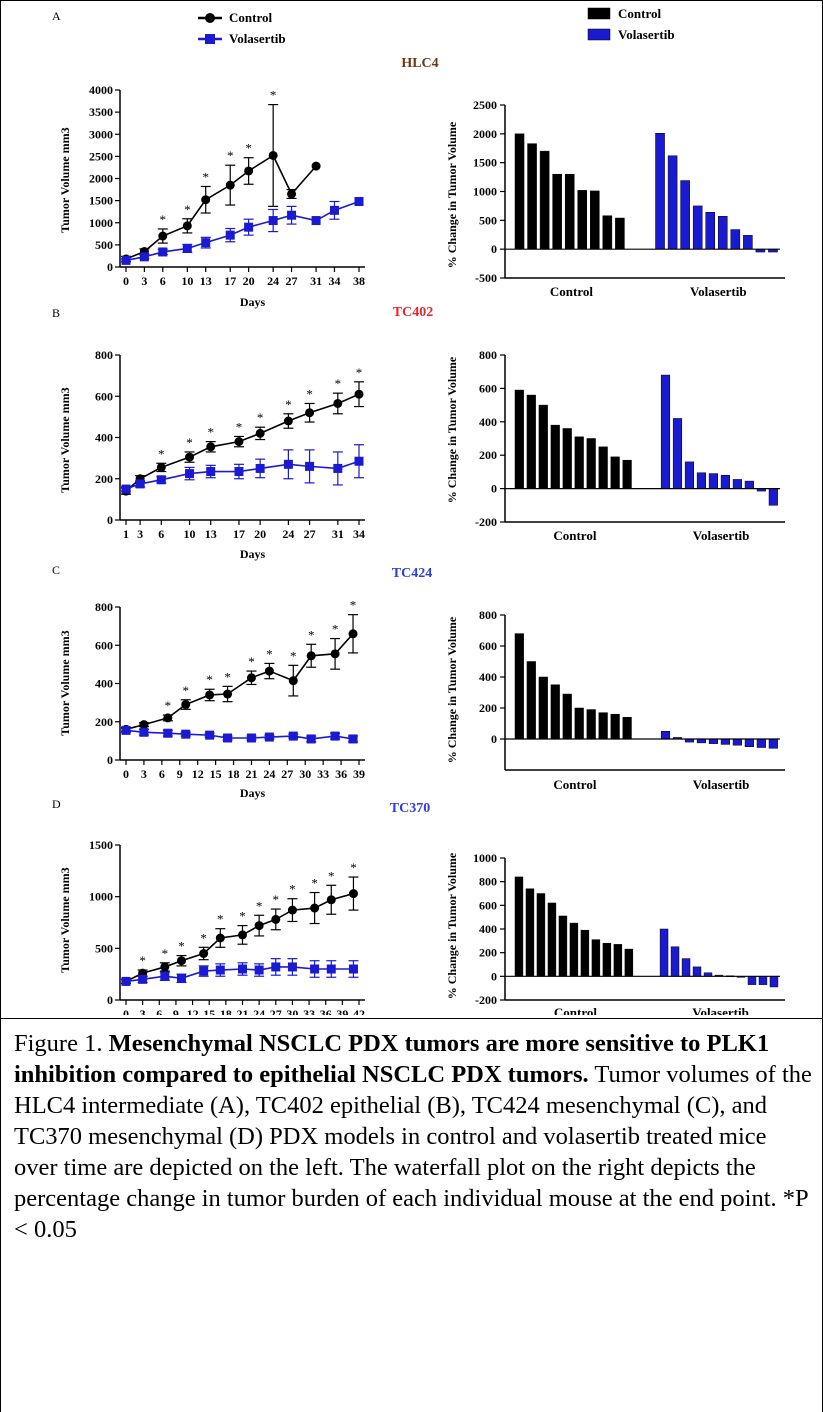  I want to click on x-tick-label: 31, so click(316, 281).